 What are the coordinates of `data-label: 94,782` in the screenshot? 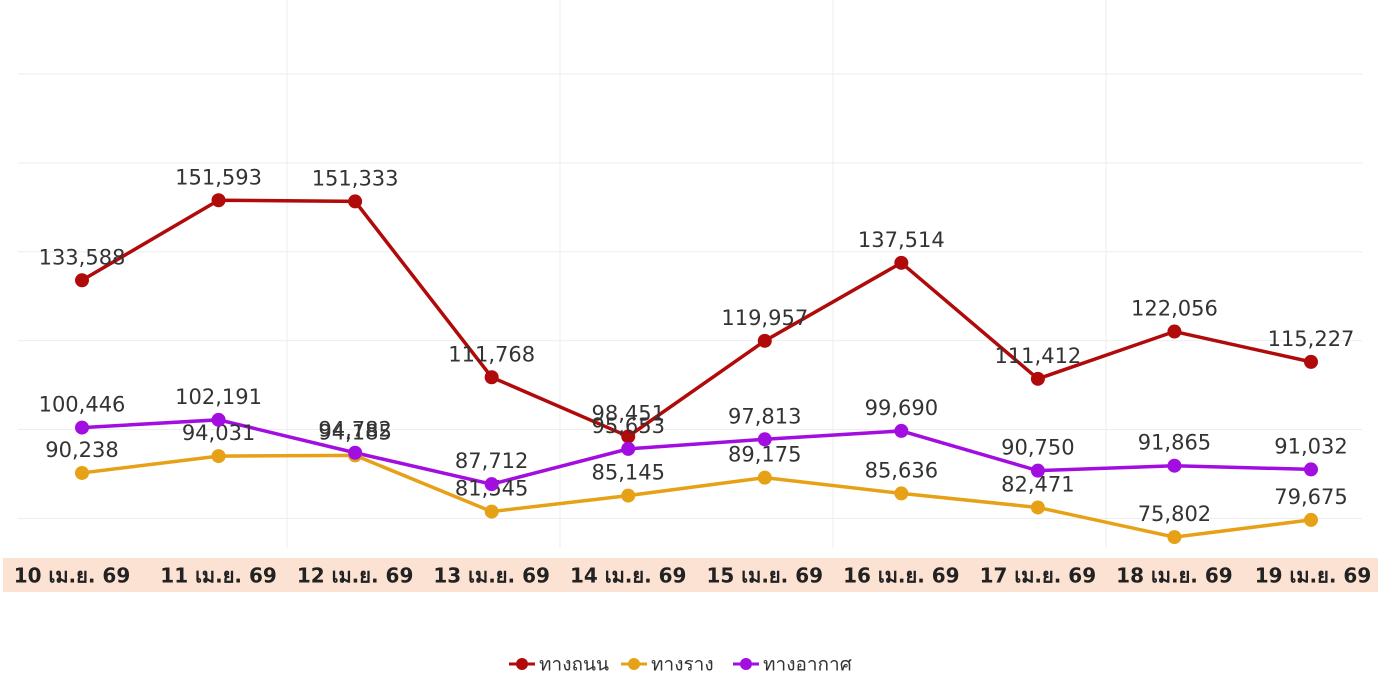 It's located at (354, 430).